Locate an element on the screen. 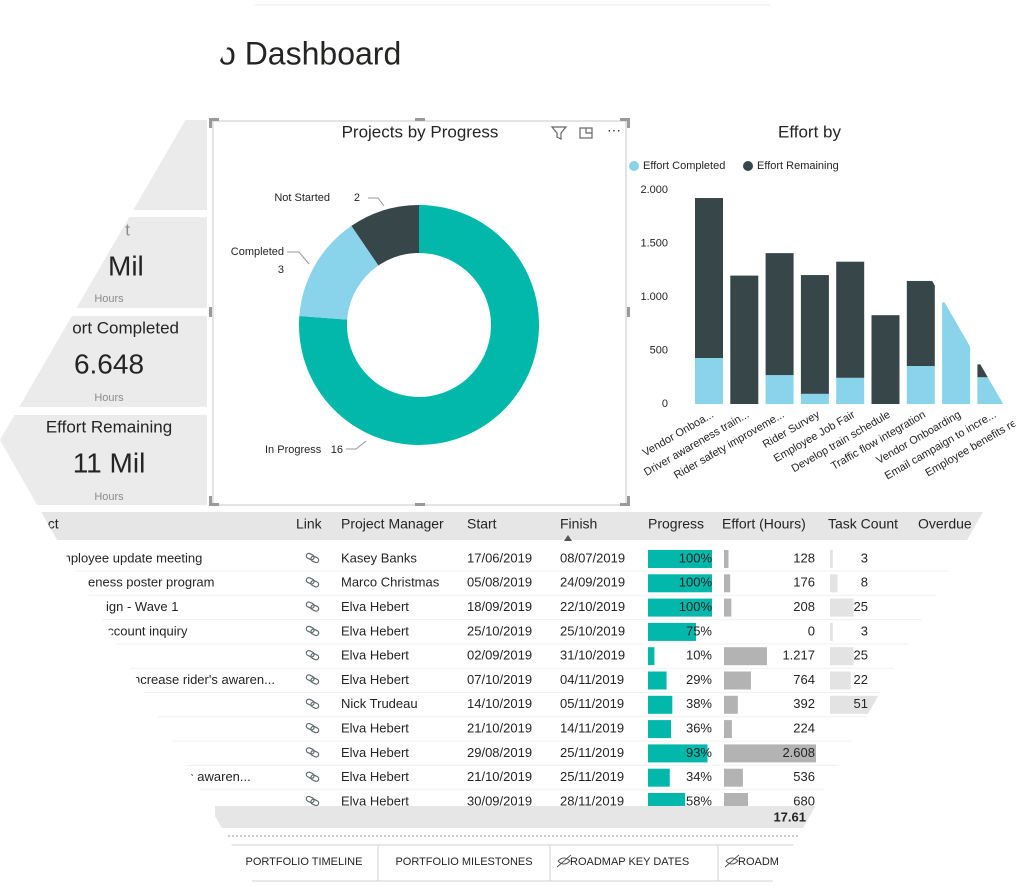 The width and height of the screenshot is (1024, 886). donut-label: 2 is located at coordinates (357, 198).